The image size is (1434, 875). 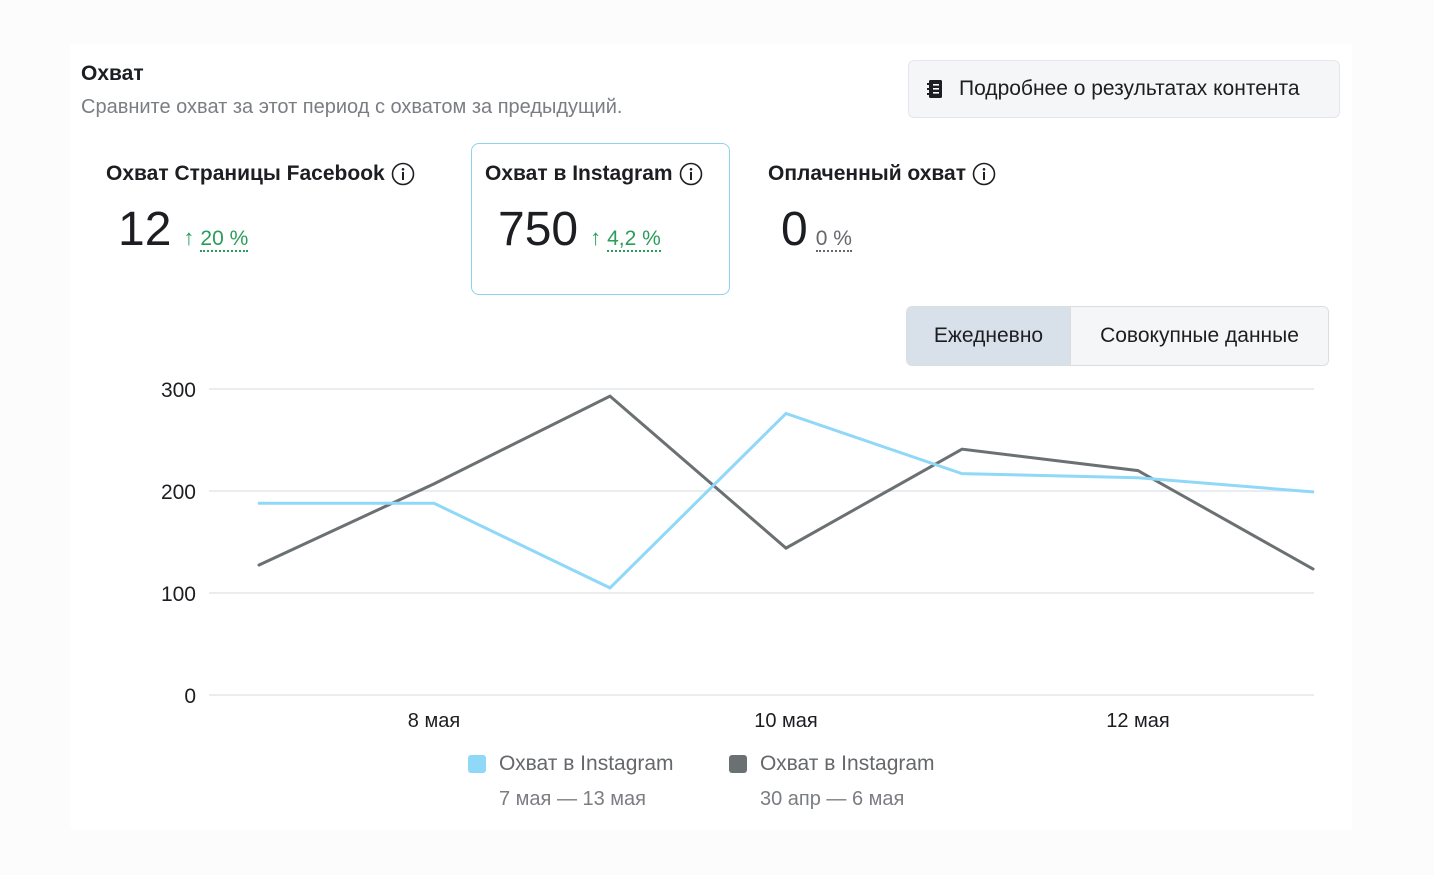 I want to click on legend-date-range: 30 апр — 6 мая, so click(x=832, y=799).